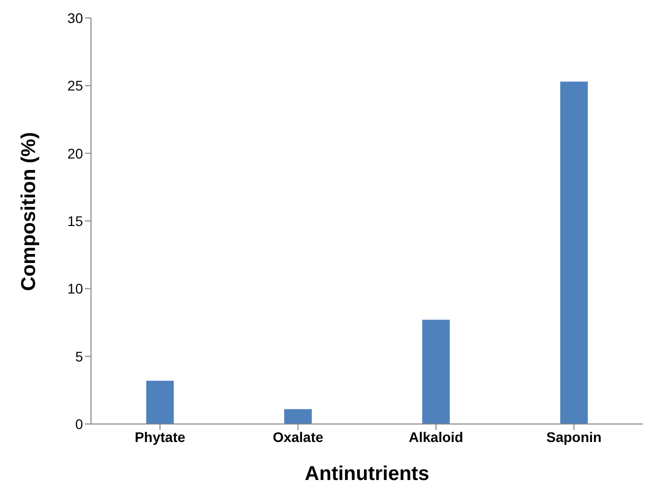  Describe the element at coordinates (75, 18) in the screenshot. I see `y-tick-label: 30` at that location.